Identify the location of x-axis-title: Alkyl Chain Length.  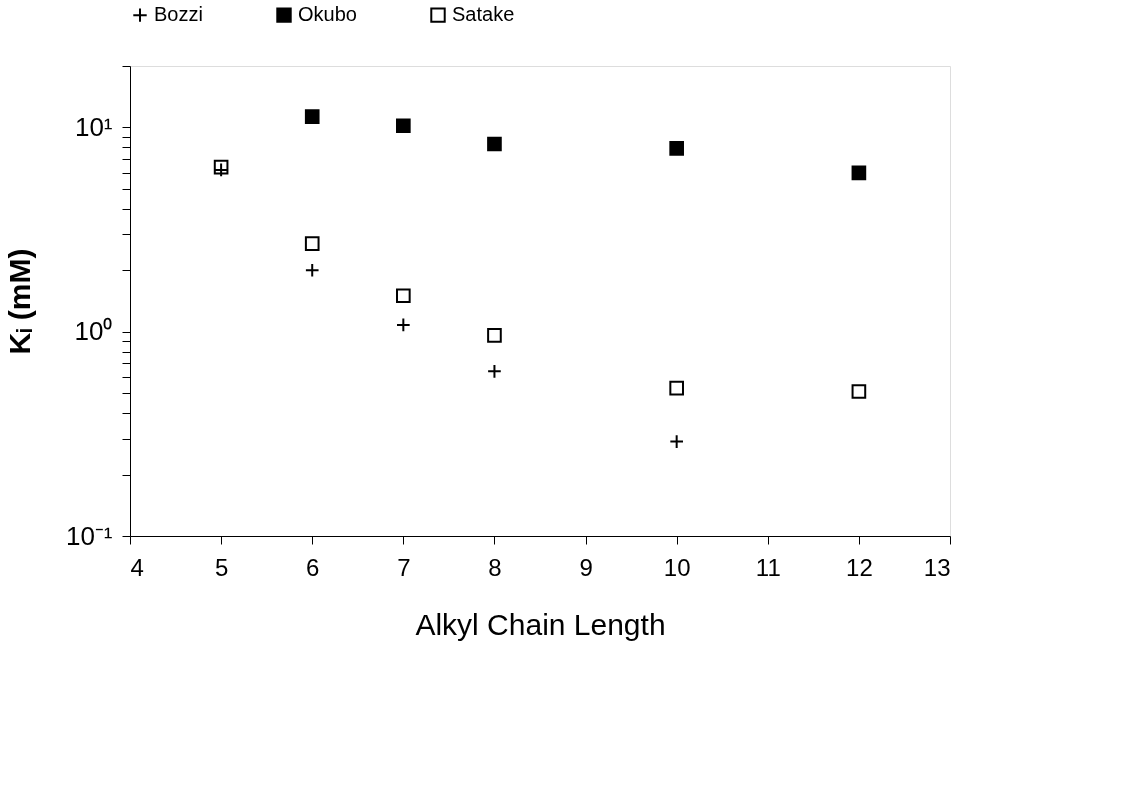
(540, 624).